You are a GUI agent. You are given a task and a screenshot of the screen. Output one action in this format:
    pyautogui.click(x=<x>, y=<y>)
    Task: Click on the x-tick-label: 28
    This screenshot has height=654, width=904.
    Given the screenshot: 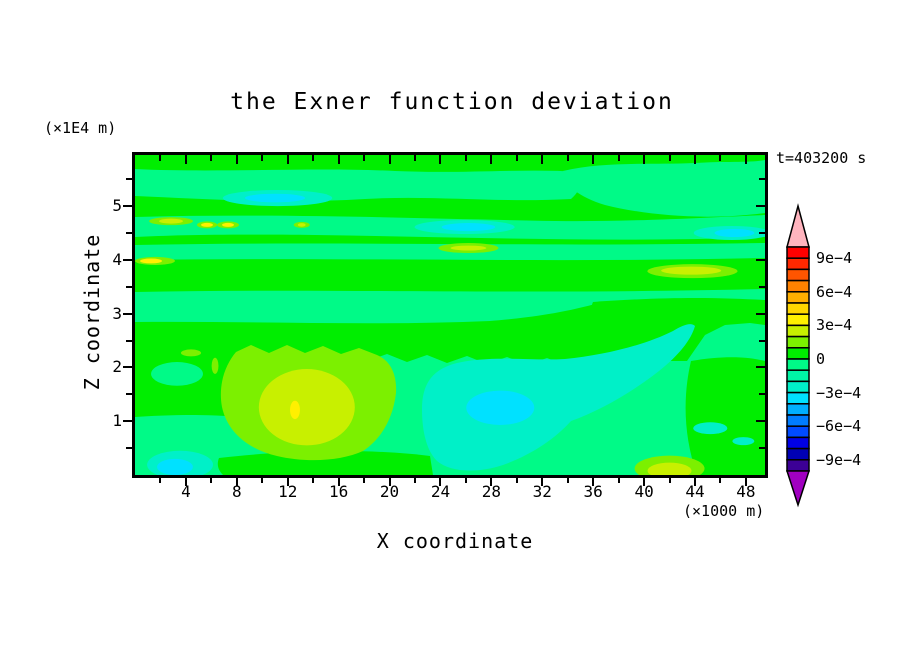 What is the action you would take?
    pyautogui.click(x=491, y=491)
    